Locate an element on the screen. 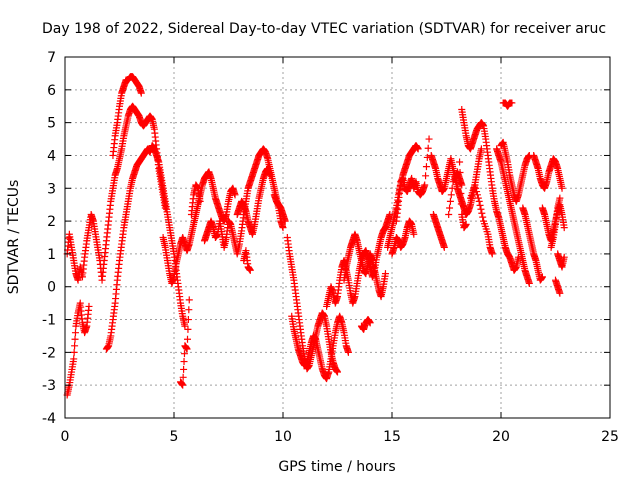 This screenshot has height=480, width=640. y-tick-label: 4 is located at coordinates (51, 156).